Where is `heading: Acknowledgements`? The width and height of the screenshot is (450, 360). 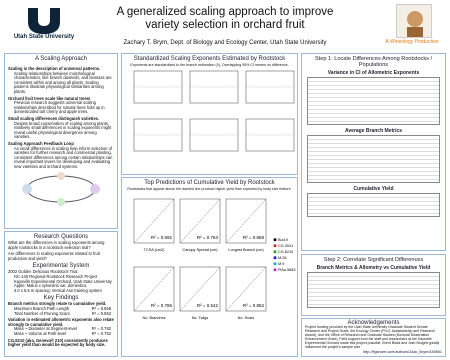
heading: Acknowledgements is located at coordinates (373, 323).